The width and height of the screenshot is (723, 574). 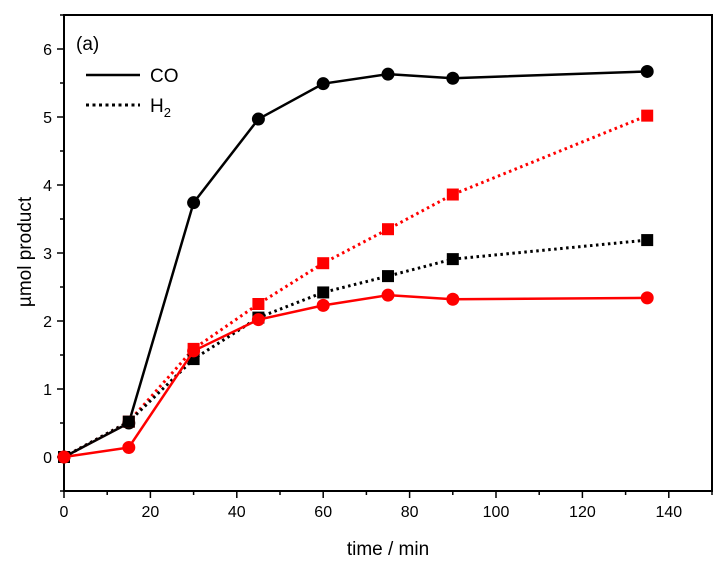 I want to click on legend-label: H2, so click(x=160, y=108).